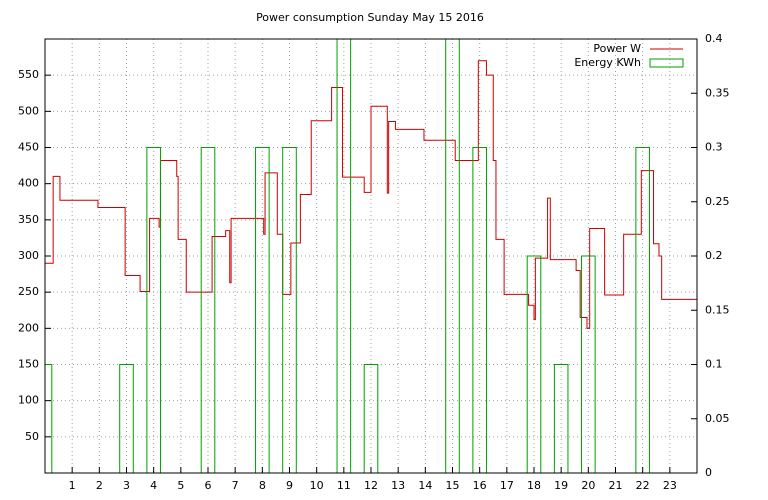 The image size is (768, 500). I want to click on y2-tick-label: 0.05, so click(717, 418).